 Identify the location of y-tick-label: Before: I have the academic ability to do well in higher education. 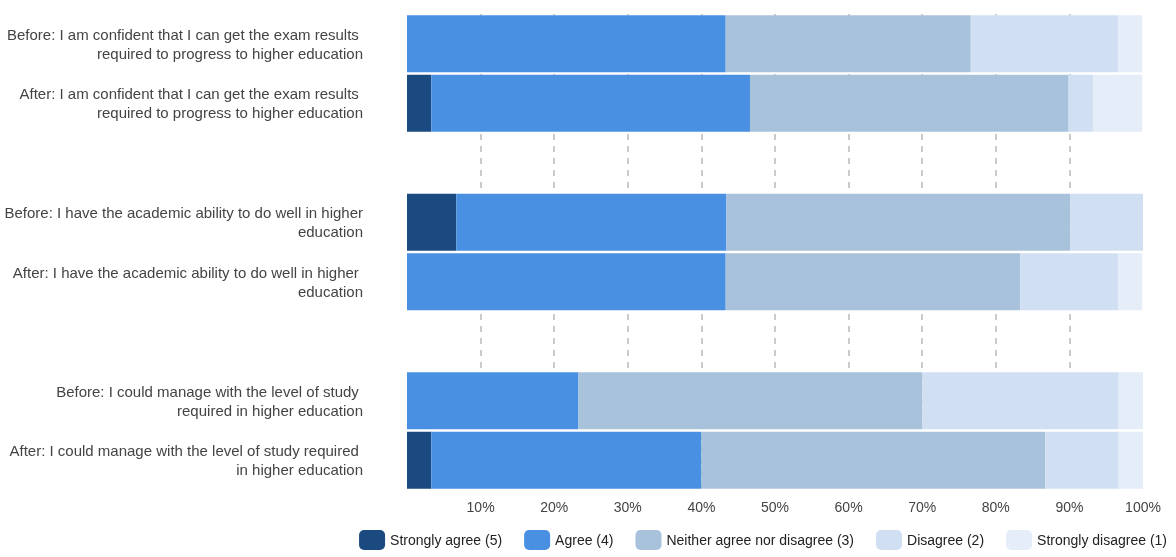
(183, 222).